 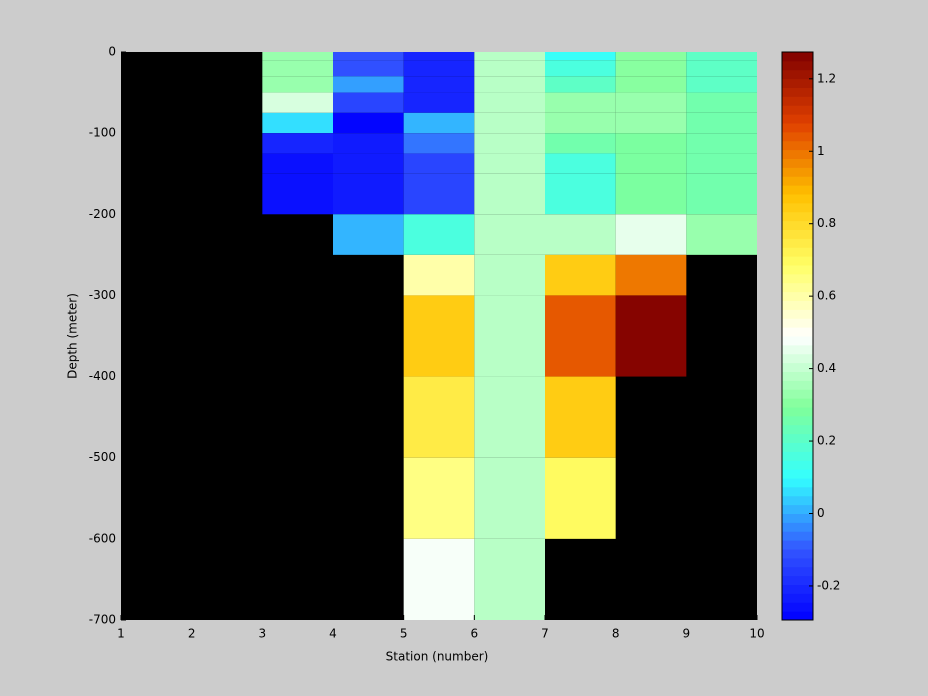 I want to click on x-tick-label: 4, so click(x=333, y=634).